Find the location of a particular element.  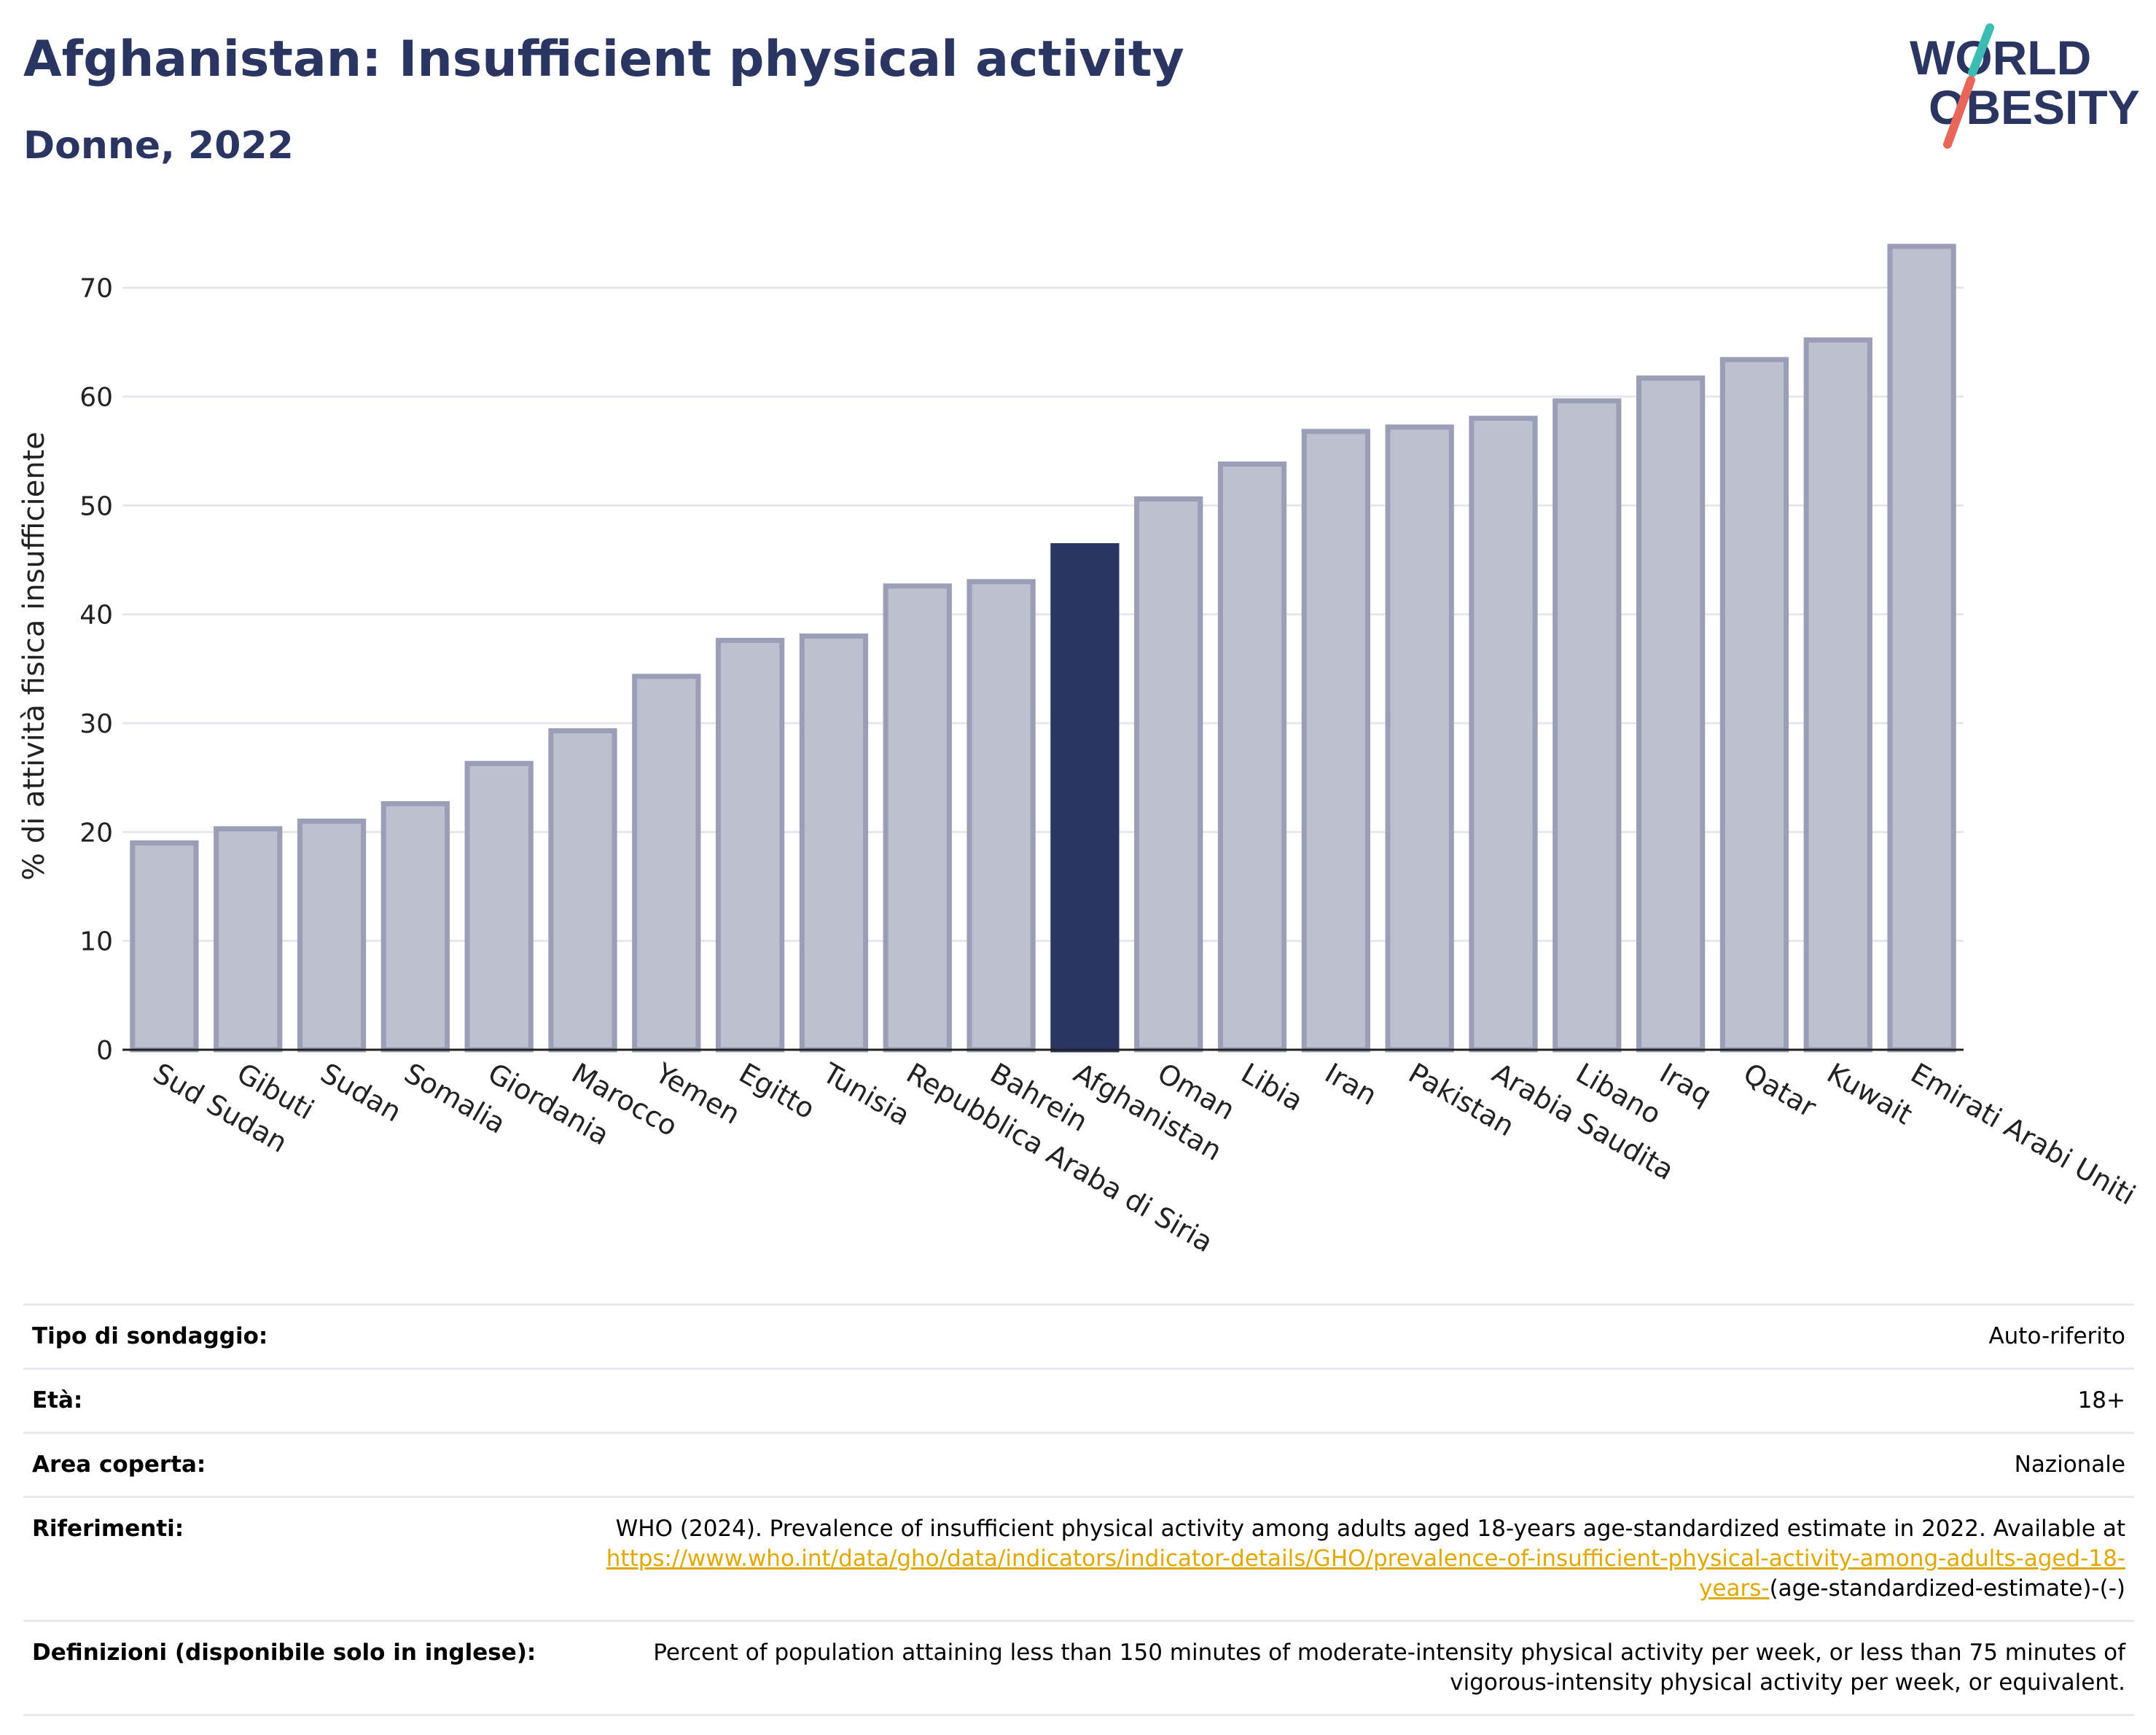

x-tick-label: Iran is located at coordinates (1350, 1084).